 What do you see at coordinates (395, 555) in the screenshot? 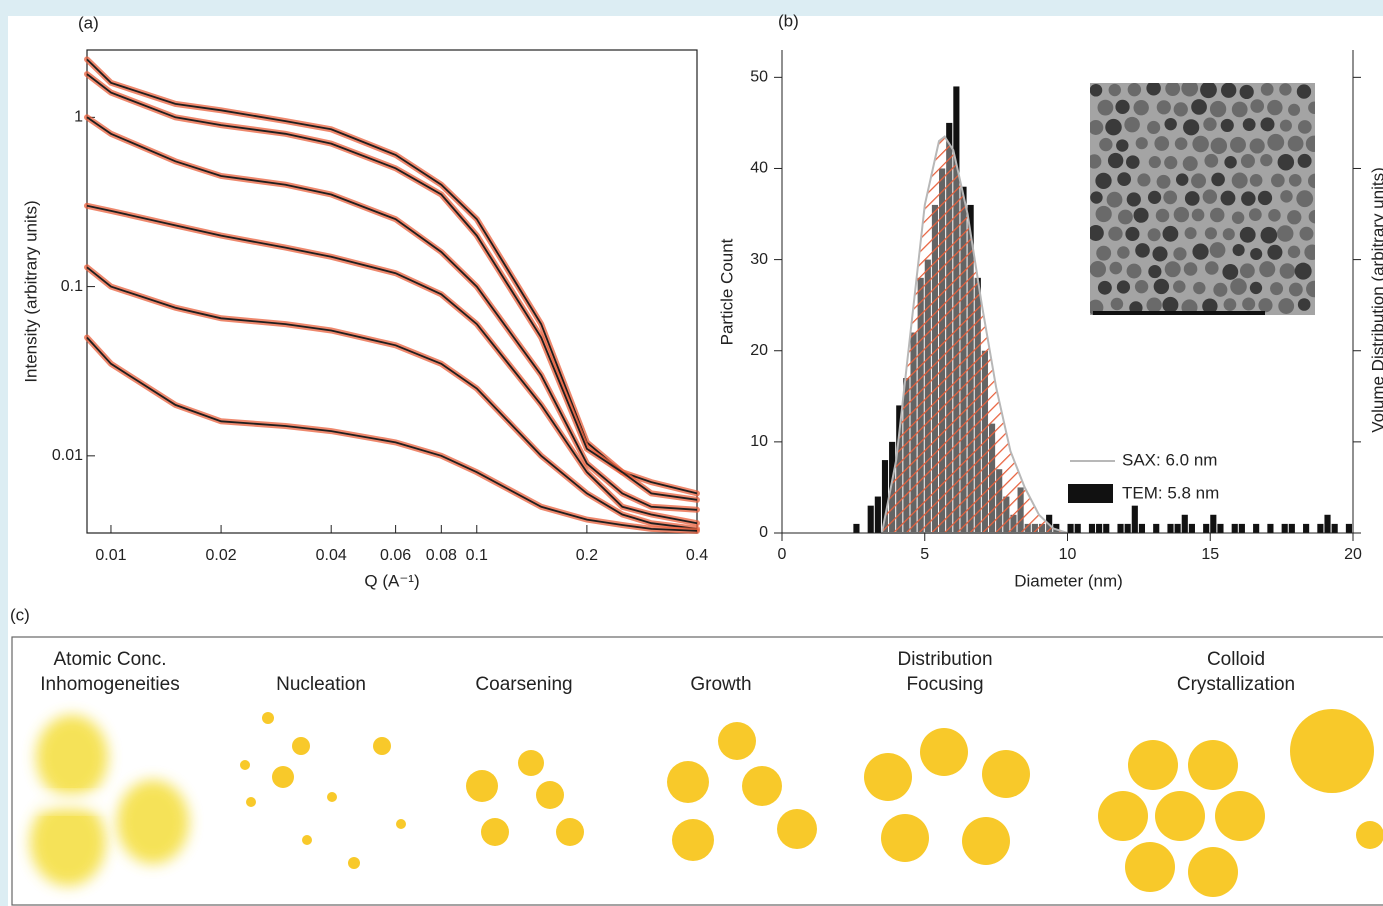
I see `x-tick-label: 0.06` at bounding box center [395, 555].